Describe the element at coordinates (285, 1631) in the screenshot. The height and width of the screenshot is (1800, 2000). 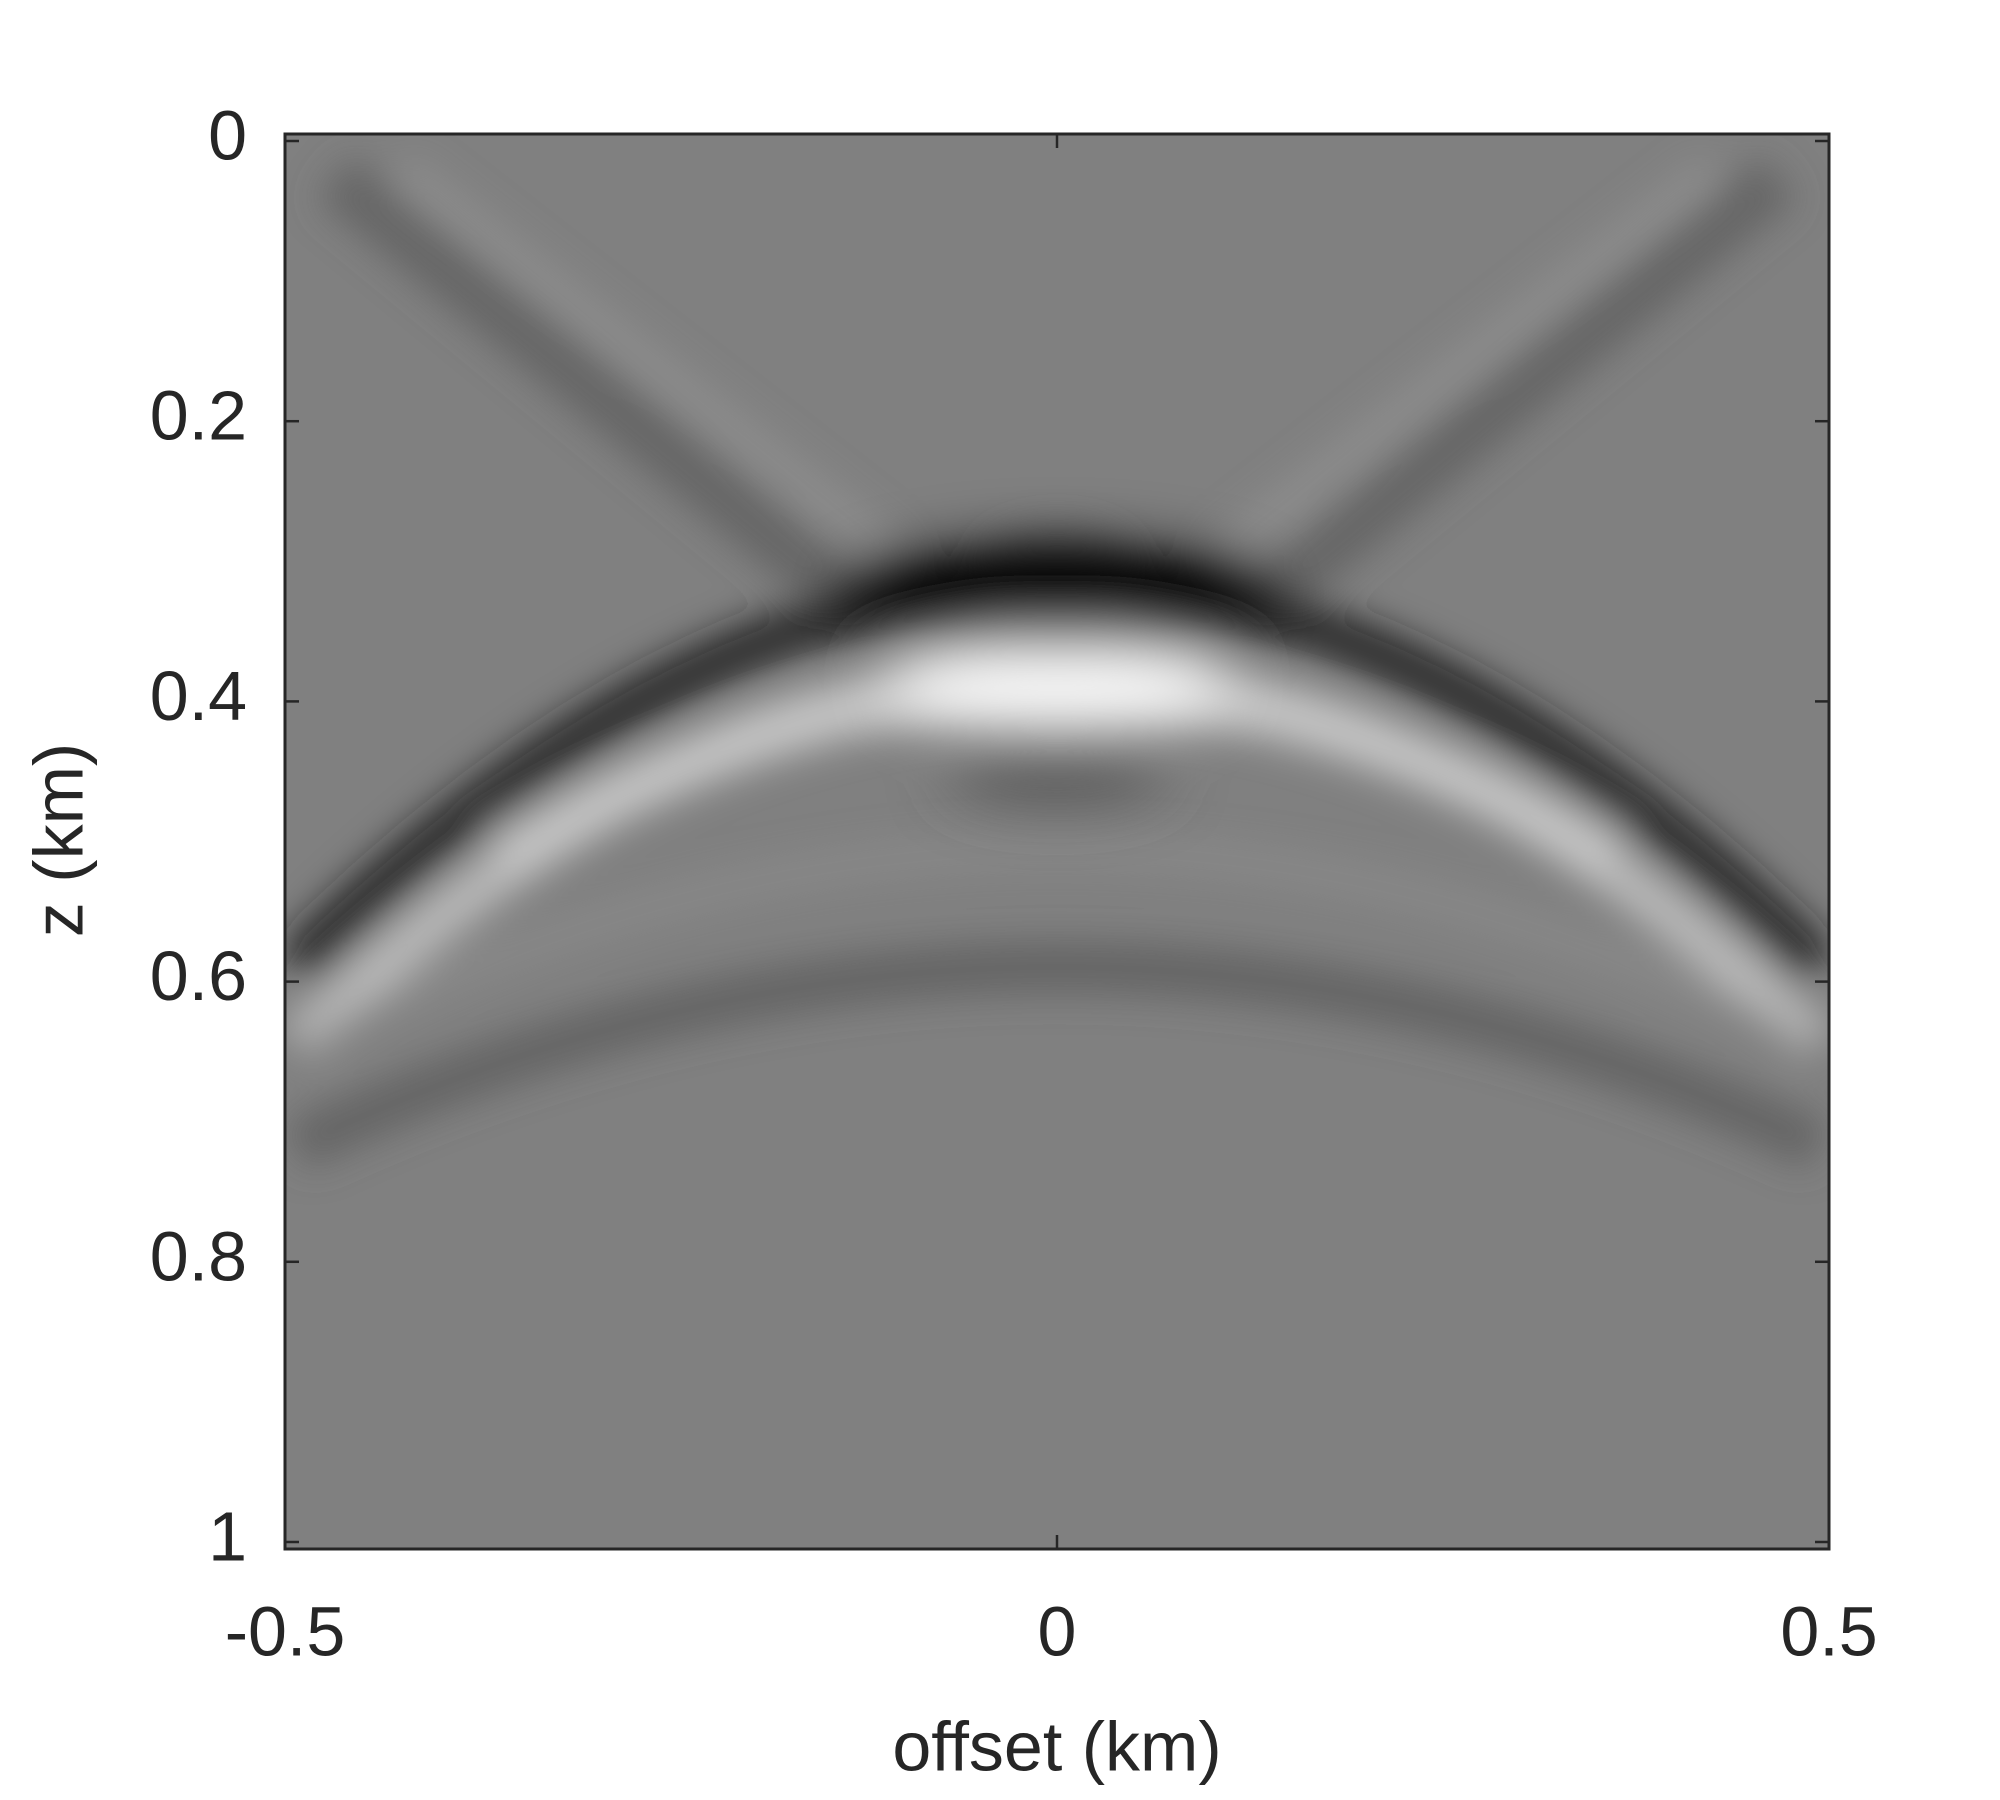
I see `x-tick-label: -0.5` at that location.